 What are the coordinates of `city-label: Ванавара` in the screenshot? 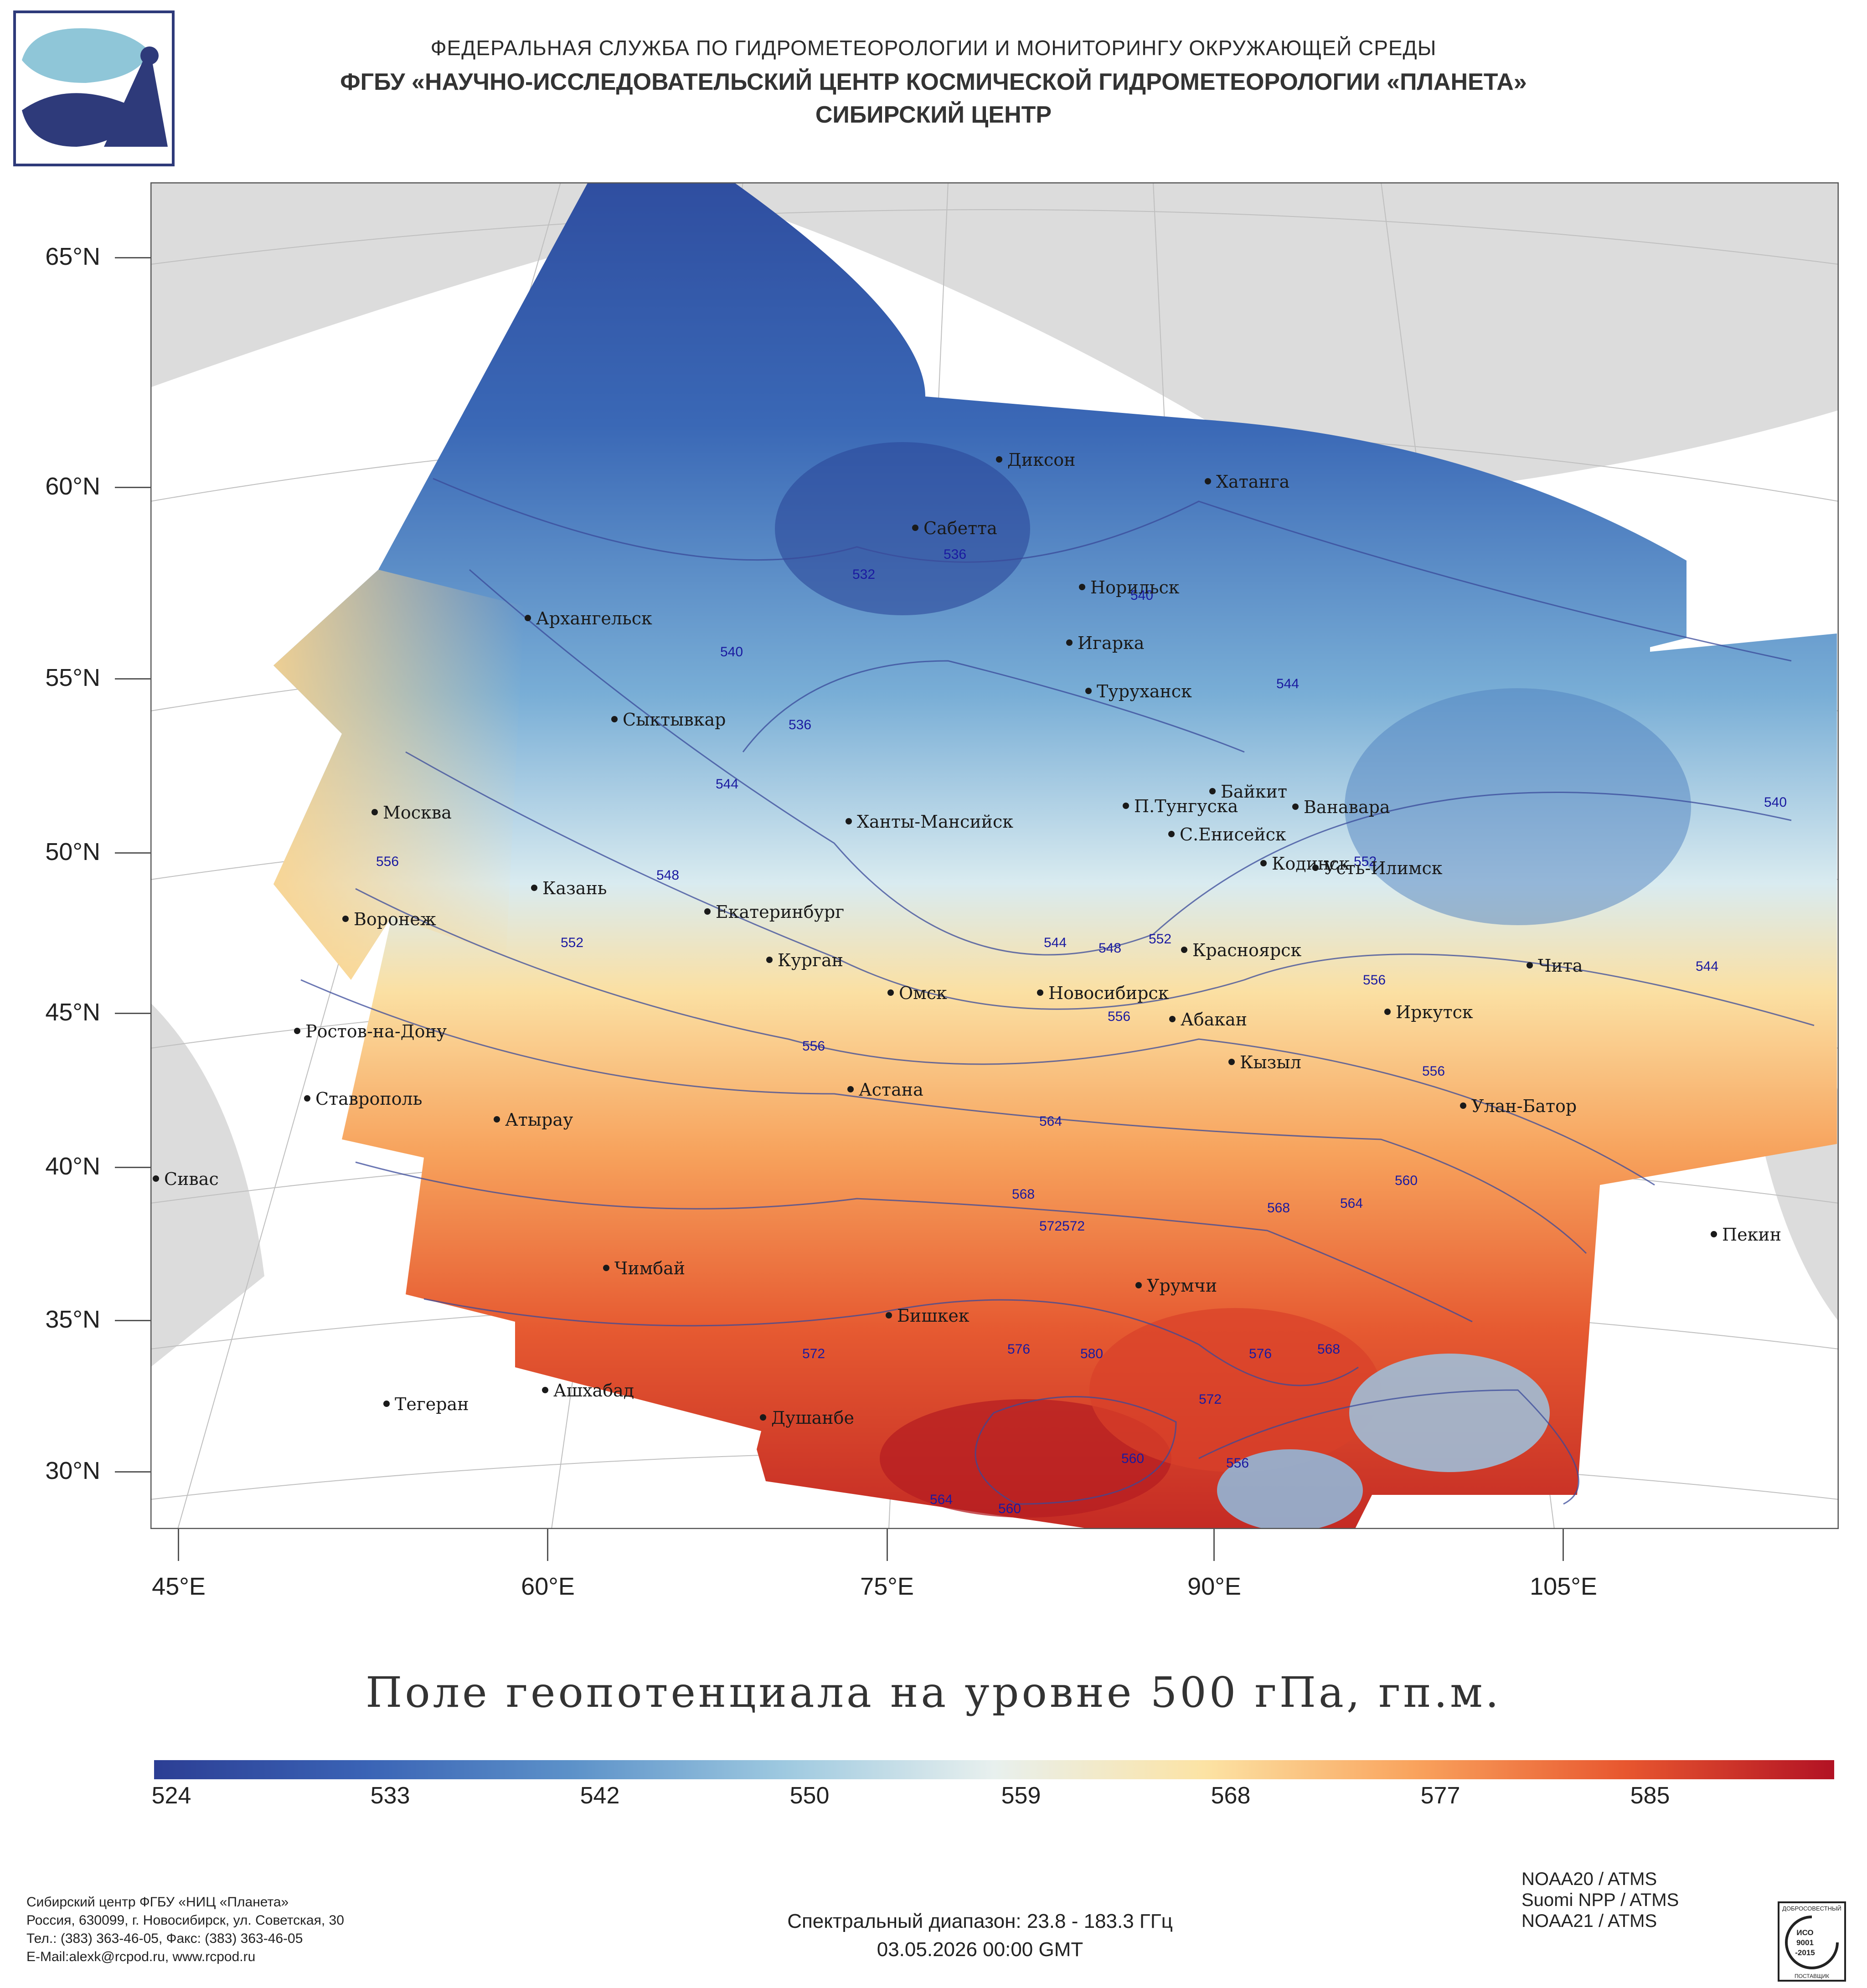 It's located at (1347, 807).